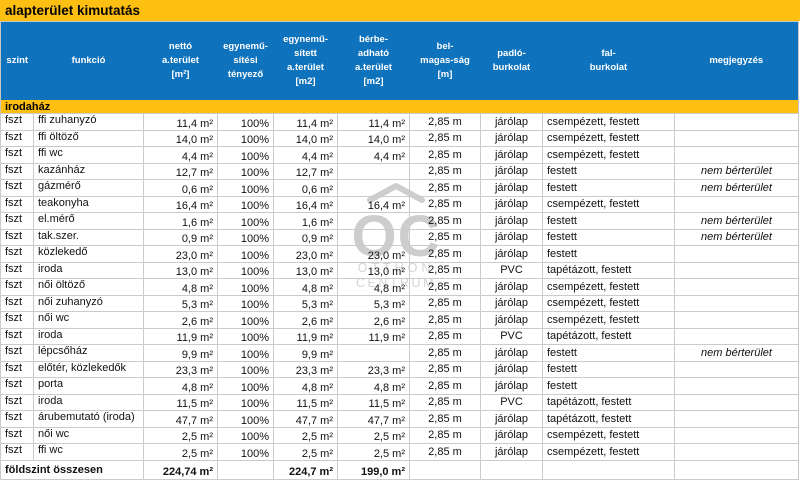  Describe the element at coordinates (180, 155) in the screenshot. I see `cell-netto-terulet: 4,4 m²` at that location.